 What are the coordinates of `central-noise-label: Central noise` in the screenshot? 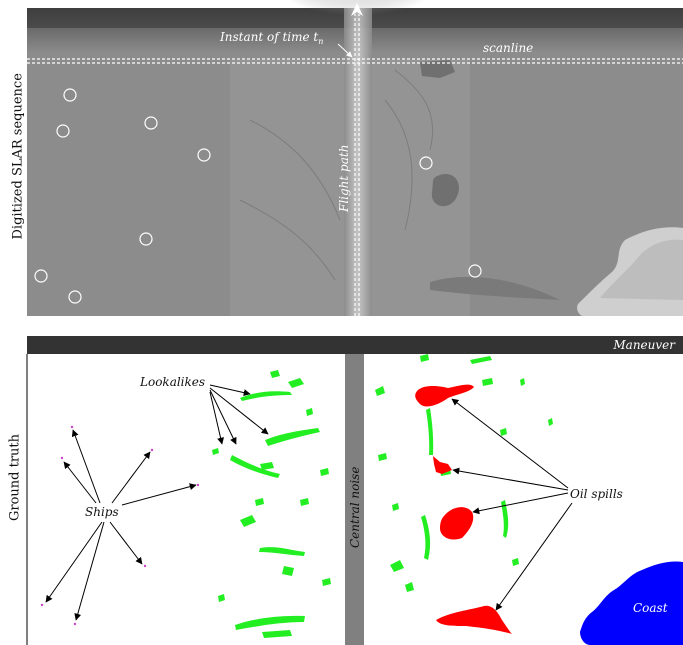 It's located at (355, 507).